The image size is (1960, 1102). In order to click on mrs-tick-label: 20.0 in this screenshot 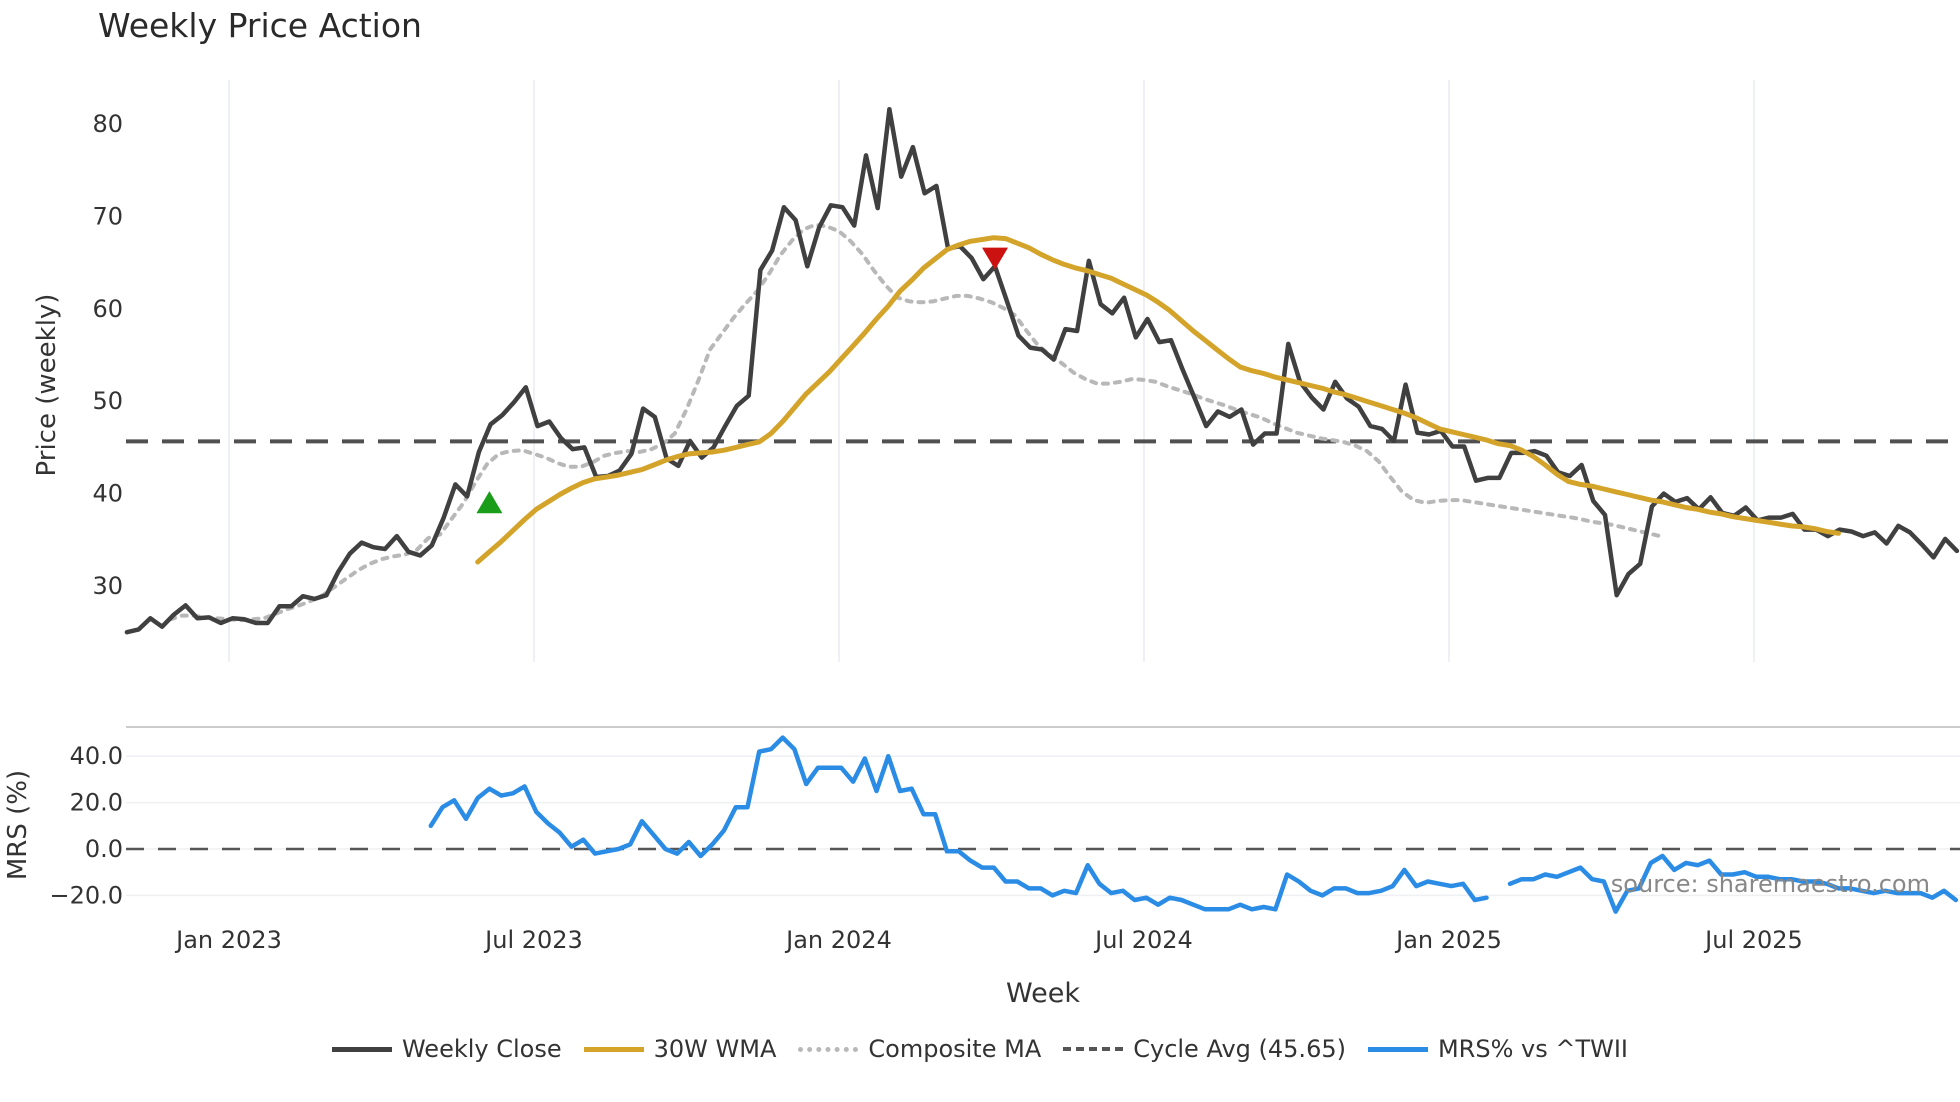, I will do `click(96, 803)`.